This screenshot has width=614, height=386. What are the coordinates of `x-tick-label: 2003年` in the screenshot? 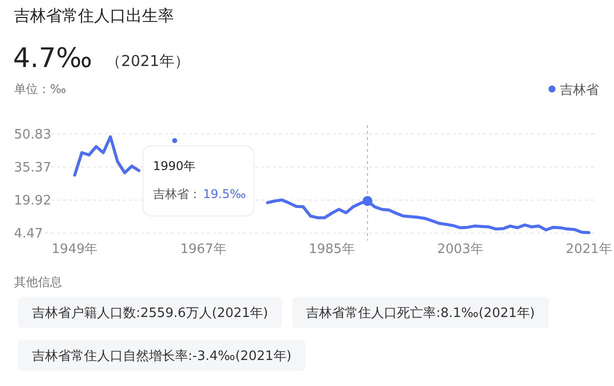 It's located at (460, 249).